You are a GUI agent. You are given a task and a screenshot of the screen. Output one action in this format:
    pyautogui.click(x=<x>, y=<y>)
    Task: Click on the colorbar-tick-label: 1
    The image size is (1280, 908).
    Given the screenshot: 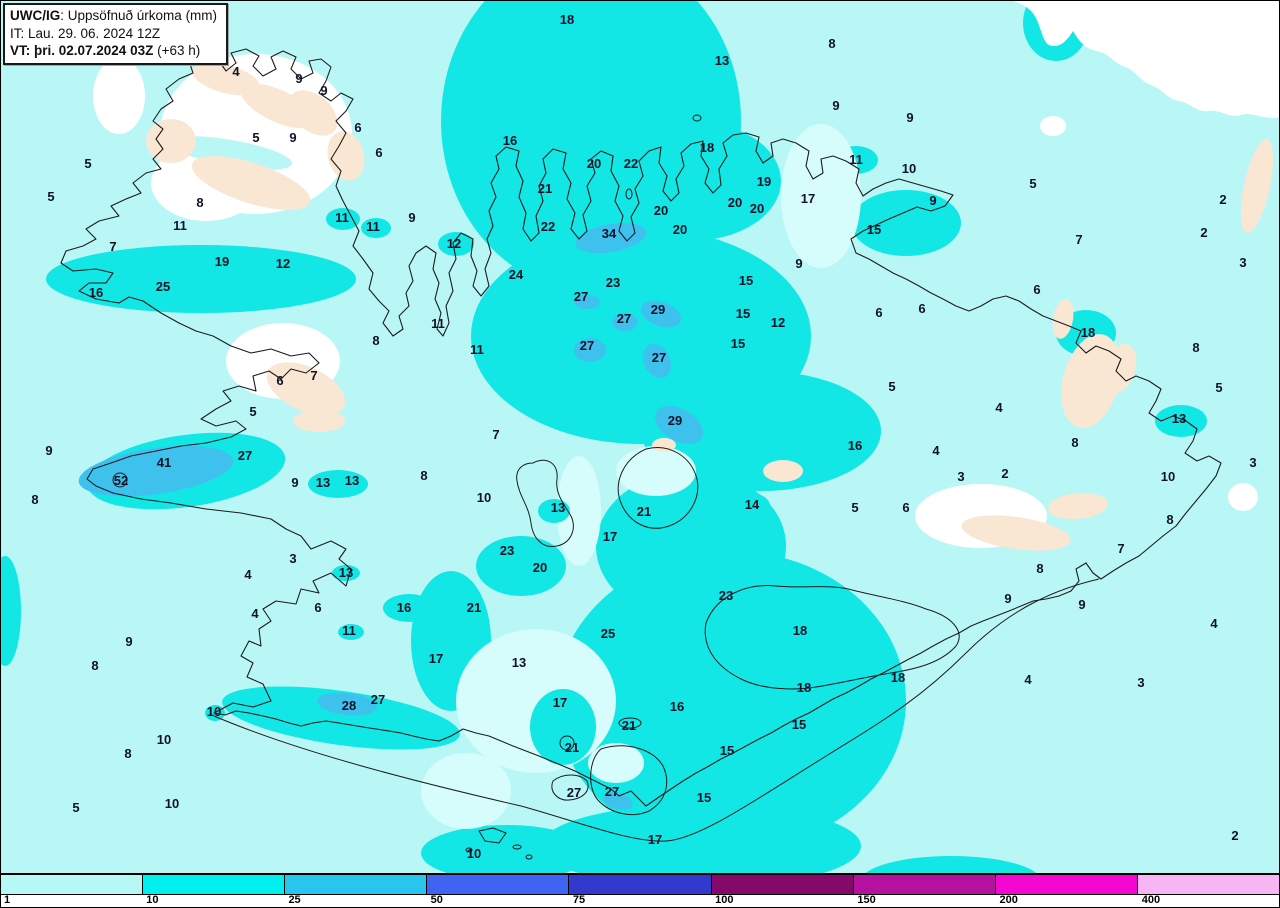 What is the action you would take?
    pyautogui.click(x=7, y=900)
    